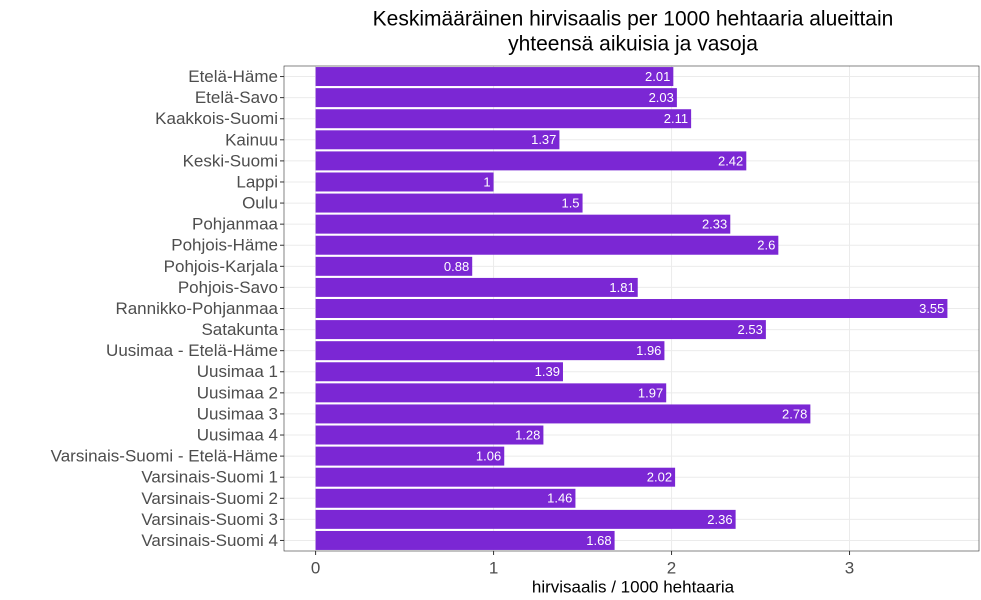 This screenshot has width=981, height=600. What do you see at coordinates (486, 181) in the screenshot?
I see `value-label: 1` at bounding box center [486, 181].